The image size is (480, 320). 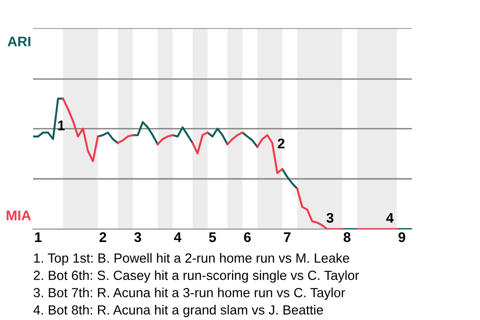 What do you see at coordinates (138, 237) in the screenshot?
I see `x-tick-label: 3` at bounding box center [138, 237].